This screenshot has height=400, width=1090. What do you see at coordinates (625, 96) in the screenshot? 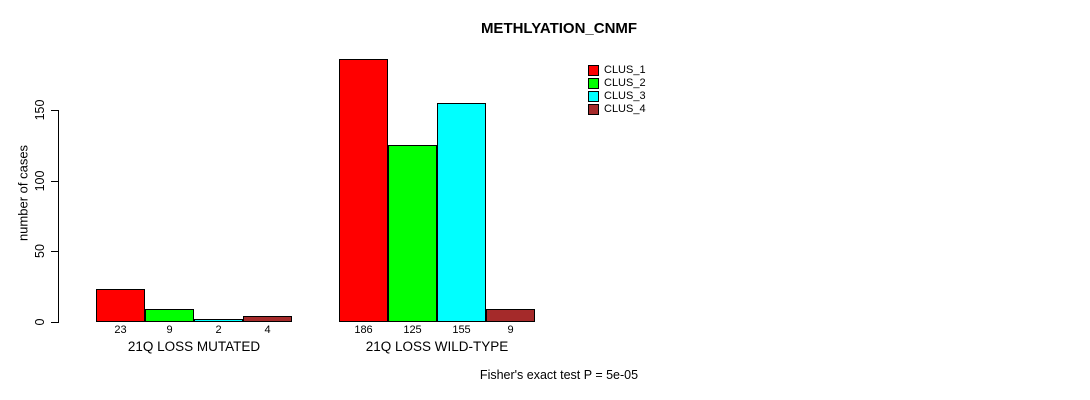
I see `legend-label: CLUS_3` at bounding box center [625, 96].